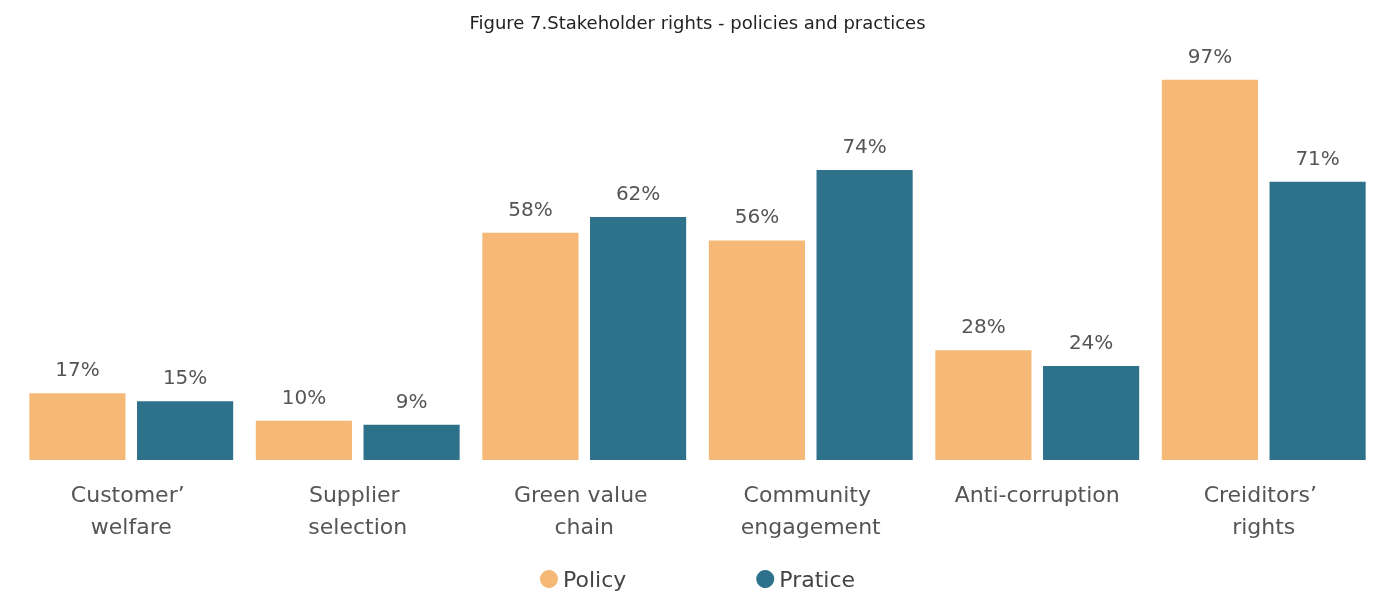 This screenshot has height=603, width=1395. I want to click on x-tick-label: Community engagement, so click(811, 510).